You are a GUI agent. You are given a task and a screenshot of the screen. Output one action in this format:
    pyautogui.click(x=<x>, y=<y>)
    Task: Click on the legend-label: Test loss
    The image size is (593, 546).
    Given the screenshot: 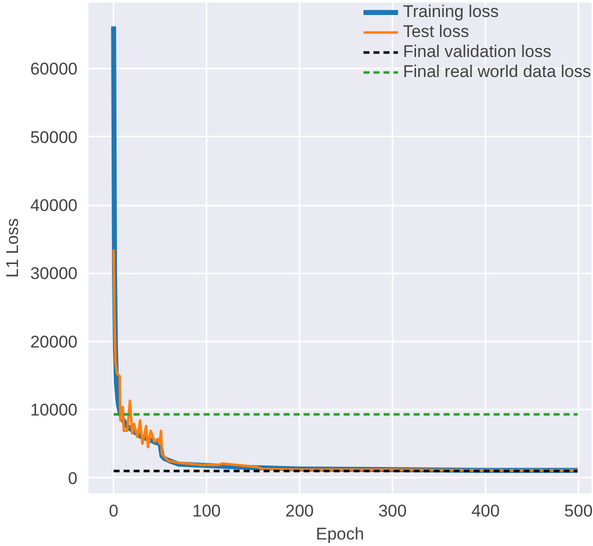 What is the action you would take?
    pyautogui.click(x=436, y=32)
    